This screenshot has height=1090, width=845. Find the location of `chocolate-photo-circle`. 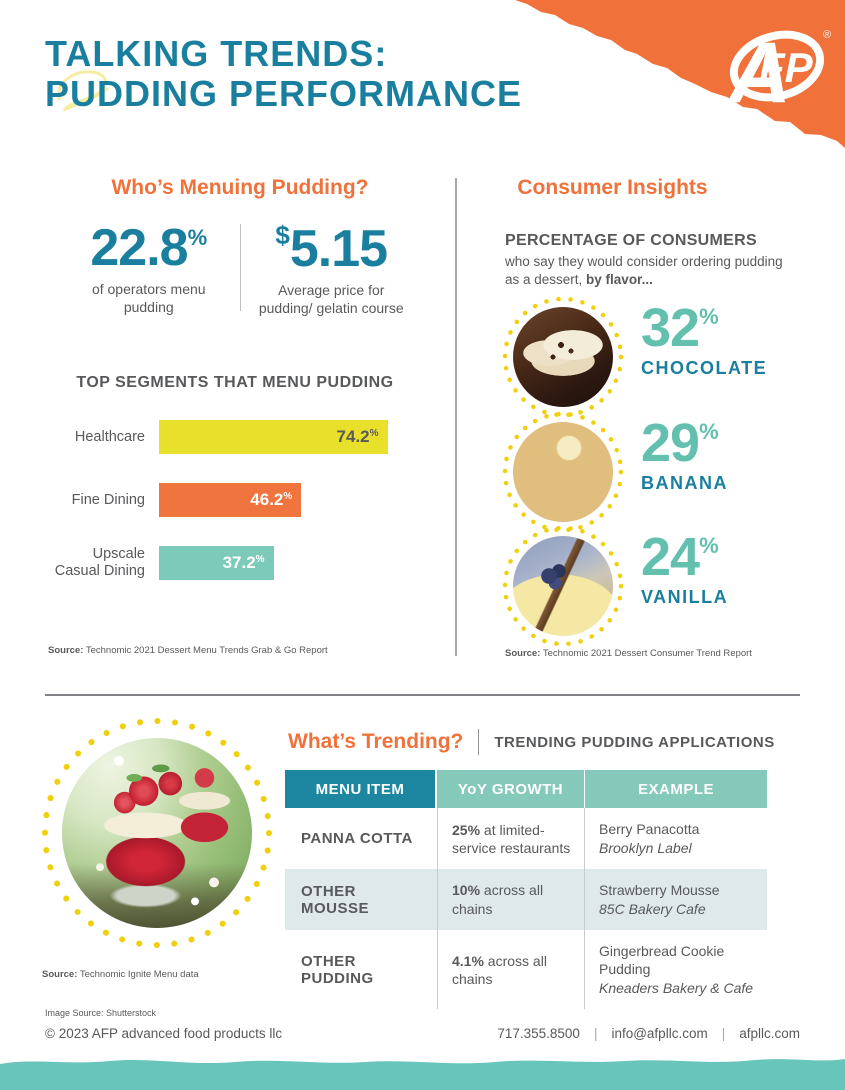

chocolate-photo-circle is located at coordinates (563, 357).